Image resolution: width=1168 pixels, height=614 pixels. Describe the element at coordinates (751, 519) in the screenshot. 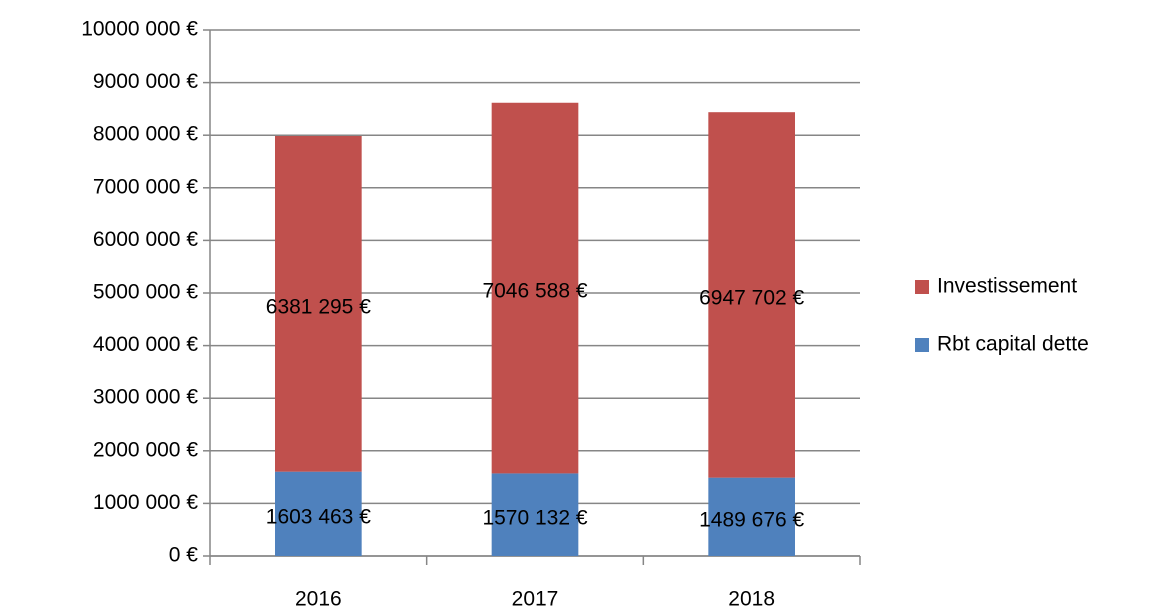

I see `value-label: 1489 676 €` at that location.